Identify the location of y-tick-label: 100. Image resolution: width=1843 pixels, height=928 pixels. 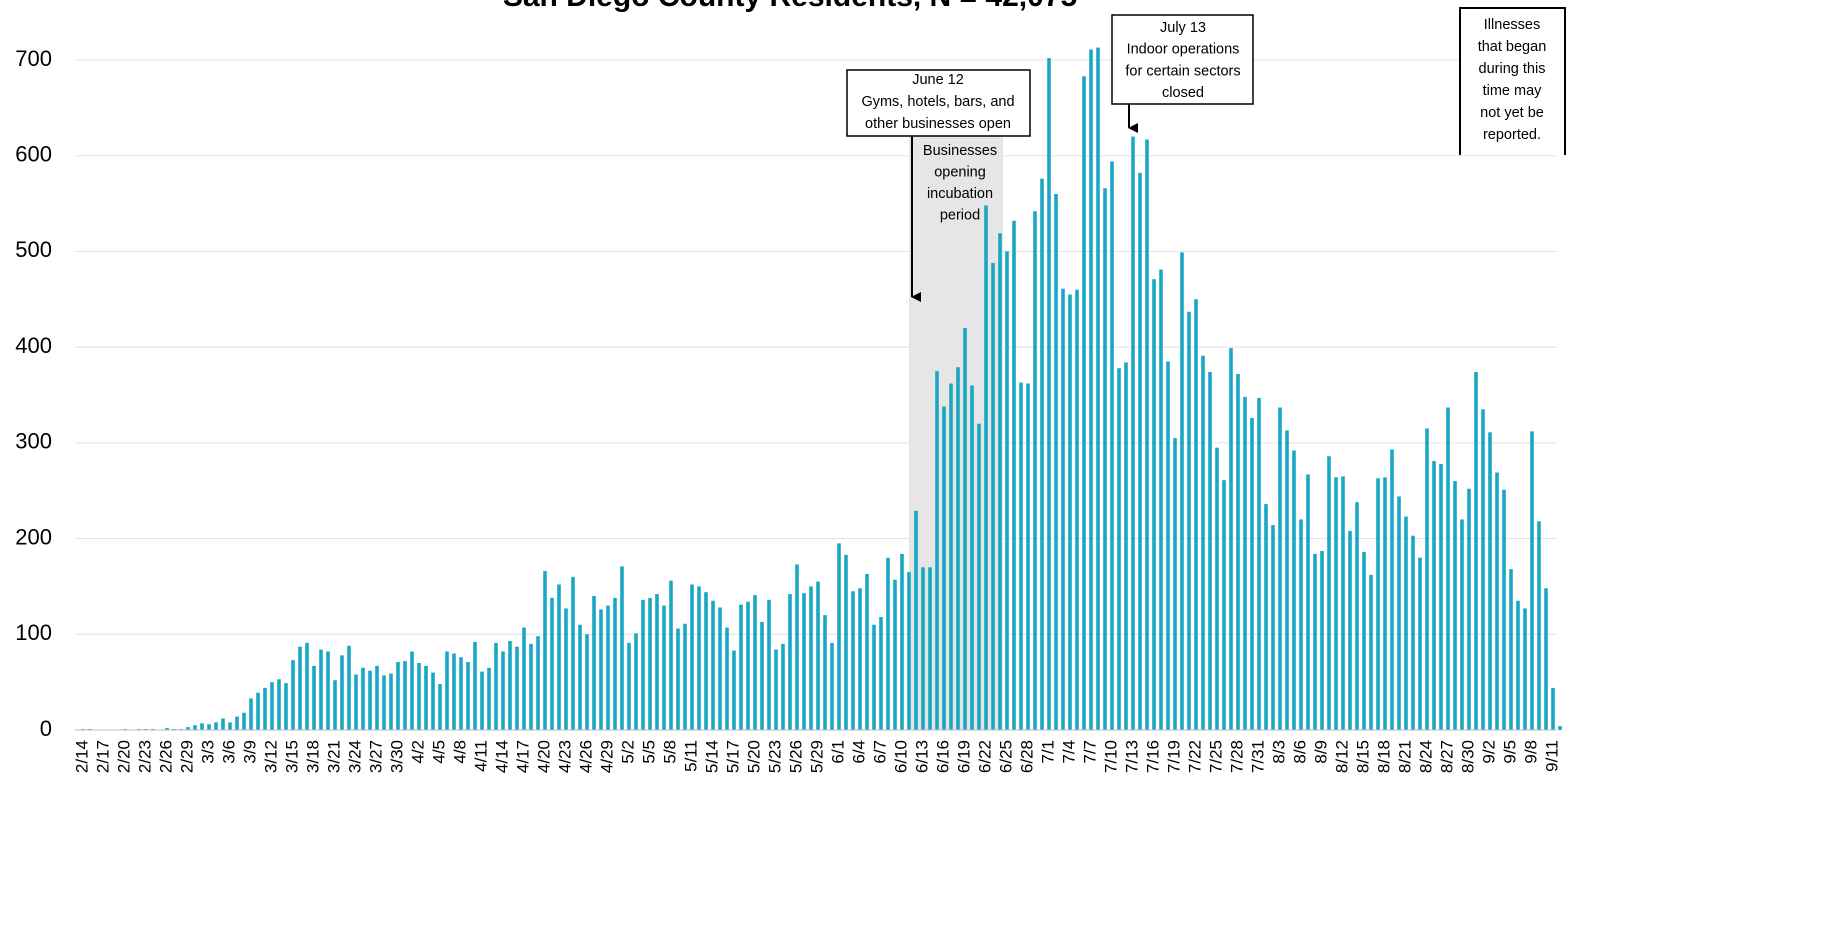
(33, 632).